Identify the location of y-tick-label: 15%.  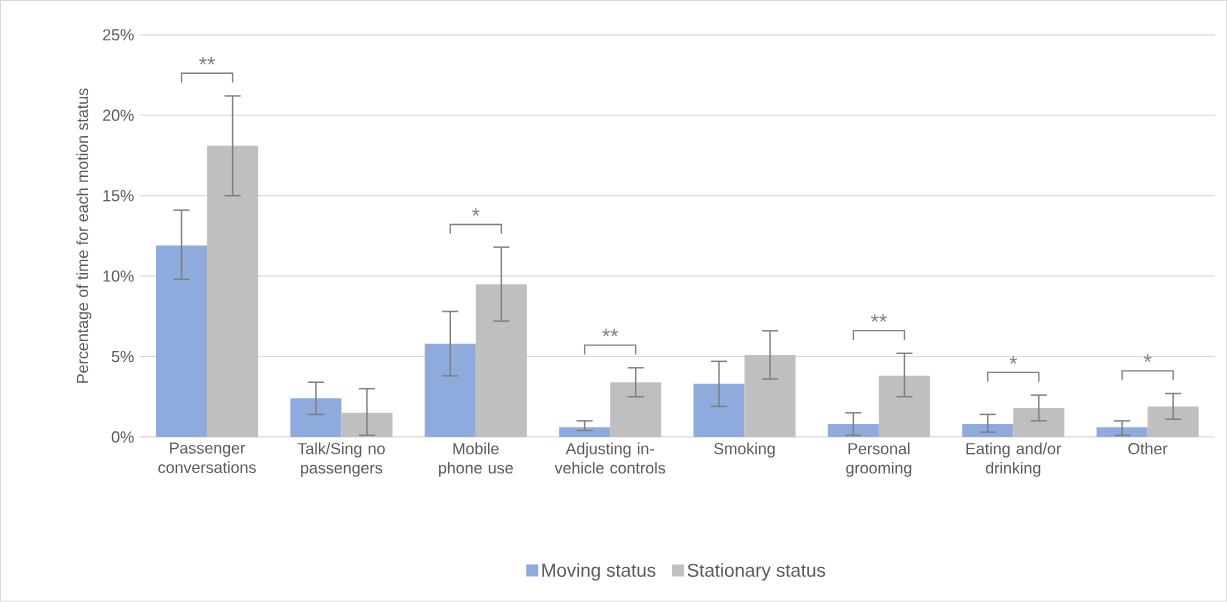
(118, 196).